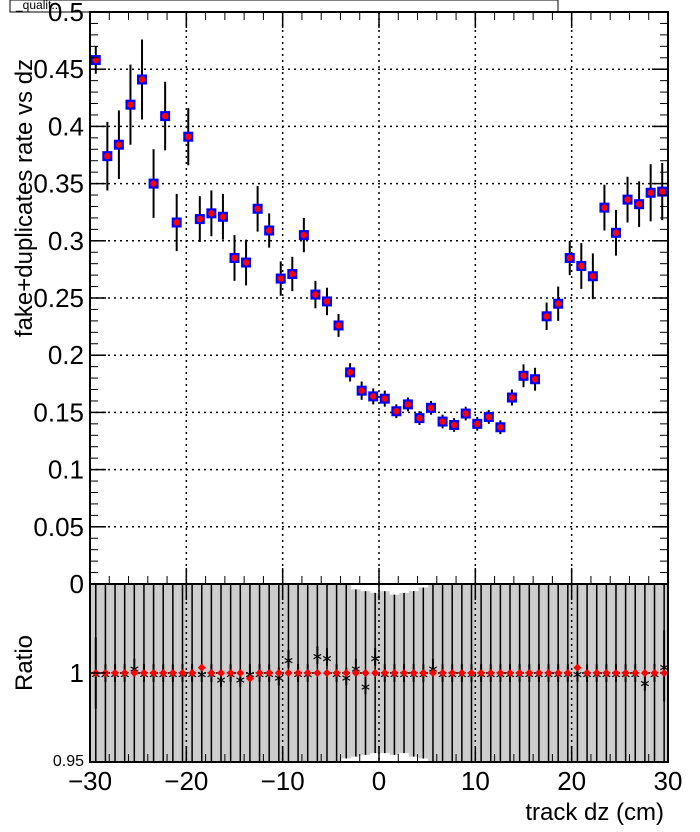  What do you see at coordinates (283, 781) in the screenshot?
I see `ratio-x-tick-label: −10` at bounding box center [283, 781].